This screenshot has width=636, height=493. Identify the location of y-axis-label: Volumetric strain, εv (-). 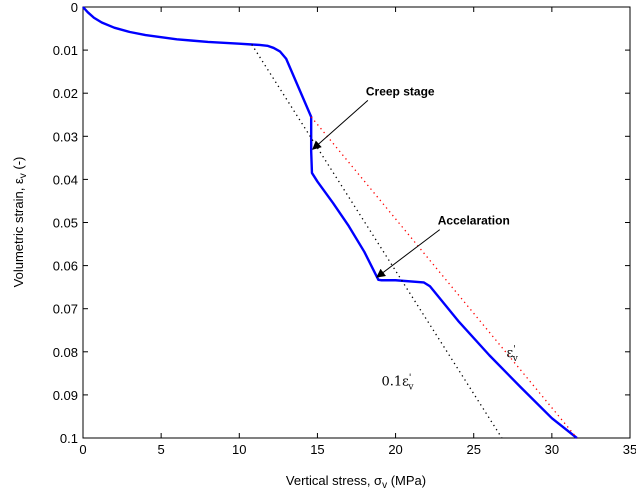
(20, 222).